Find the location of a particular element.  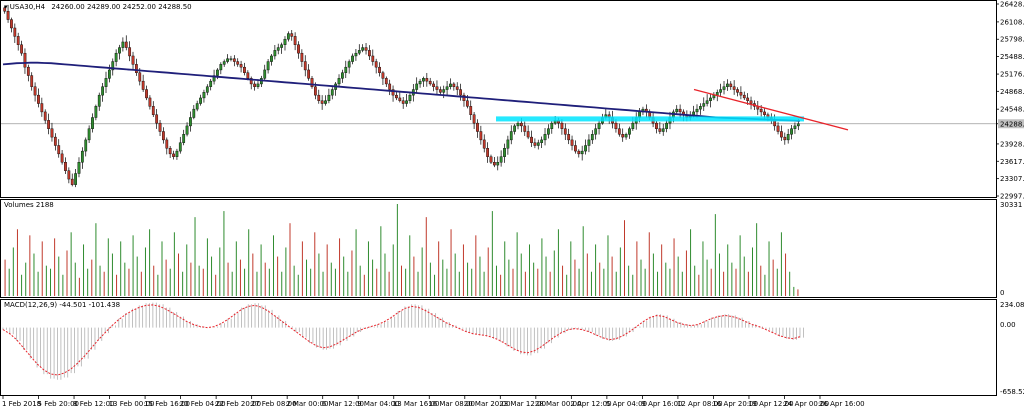

time-axis-label: 6 Mar 12:00 is located at coordinates (343, 404).